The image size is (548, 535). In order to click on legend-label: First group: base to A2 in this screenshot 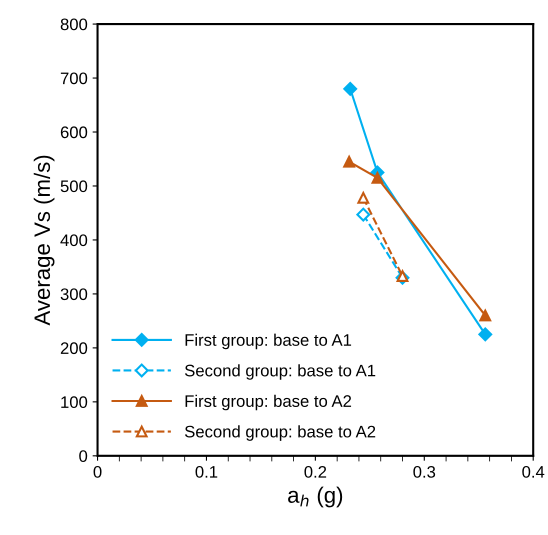, I will do `click(269, 402)`.